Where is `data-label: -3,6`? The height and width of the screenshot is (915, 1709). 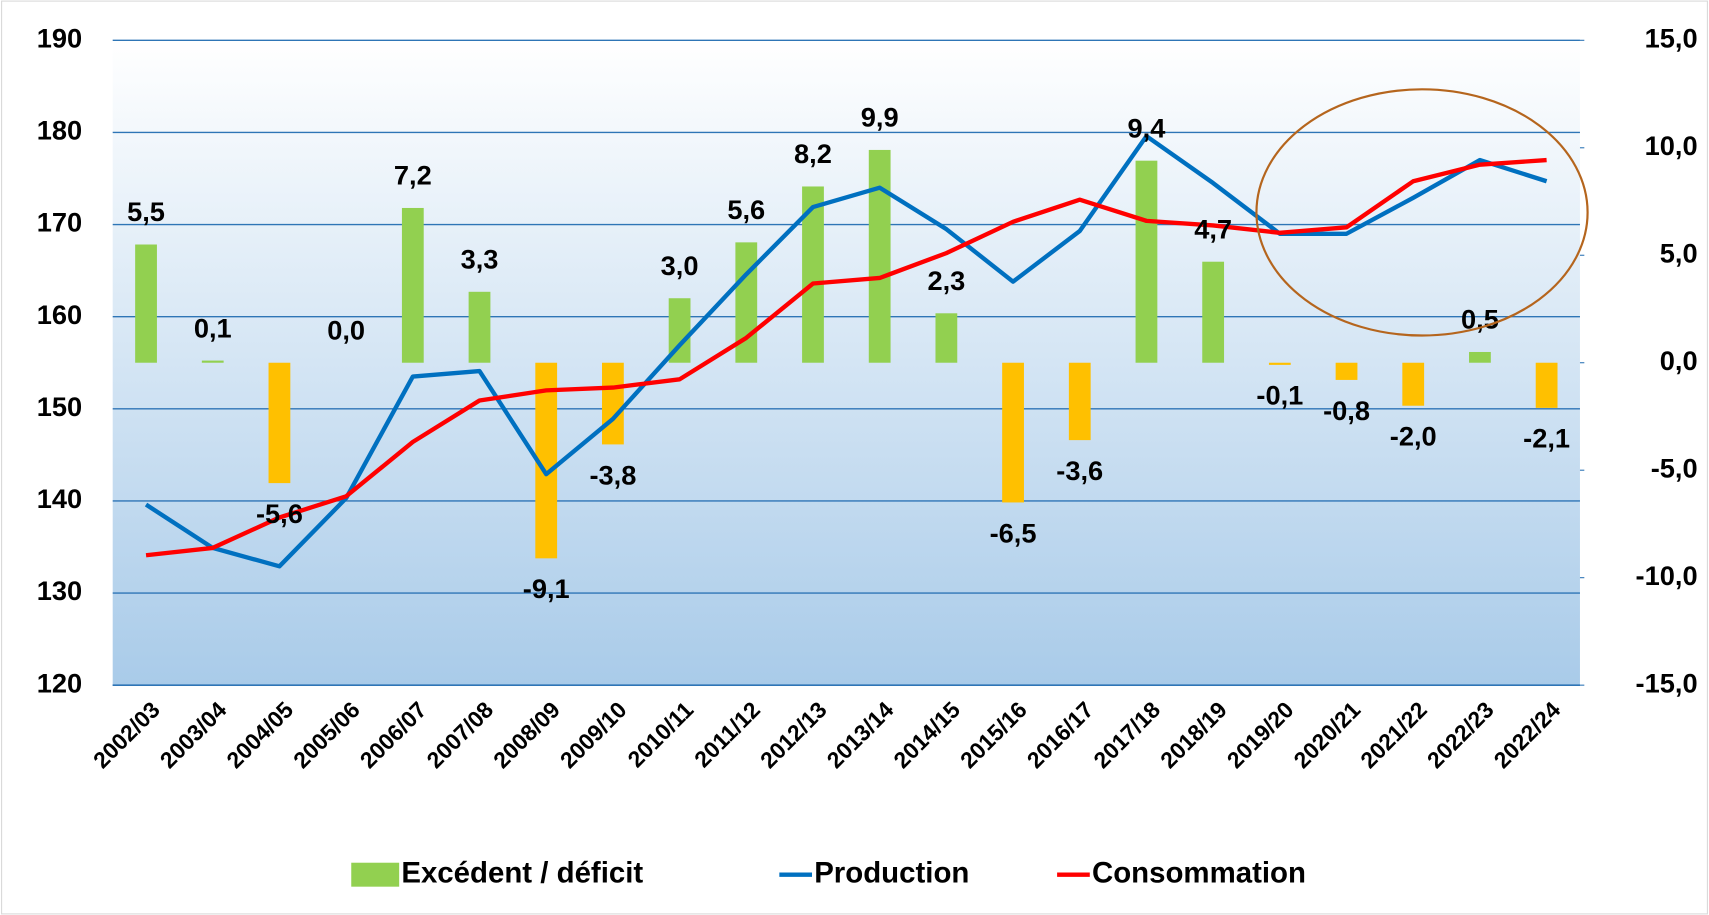 data-label: -3,6 is located at coordinates (1079, 470).